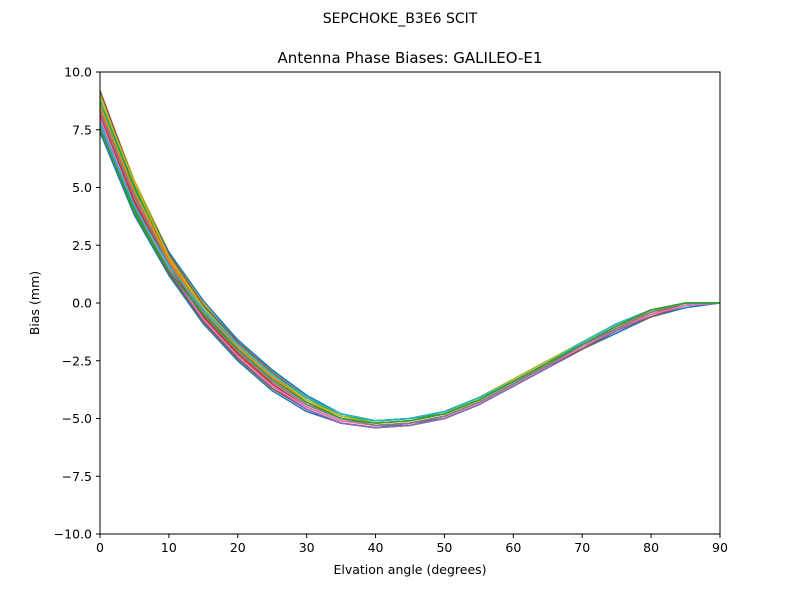 The width and height of the screenshot is (800, 600). I want to click on x-tick-label: 20, so click(238, 547).